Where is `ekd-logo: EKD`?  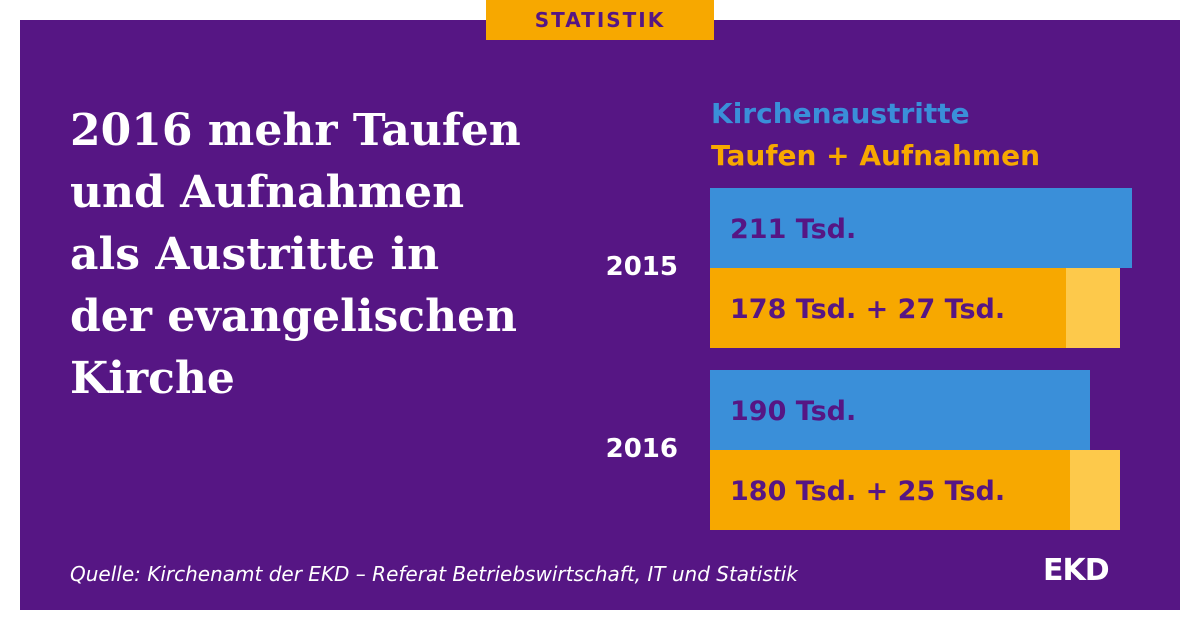
ekd-logo: EKD is located at coordinates (1076, 570).